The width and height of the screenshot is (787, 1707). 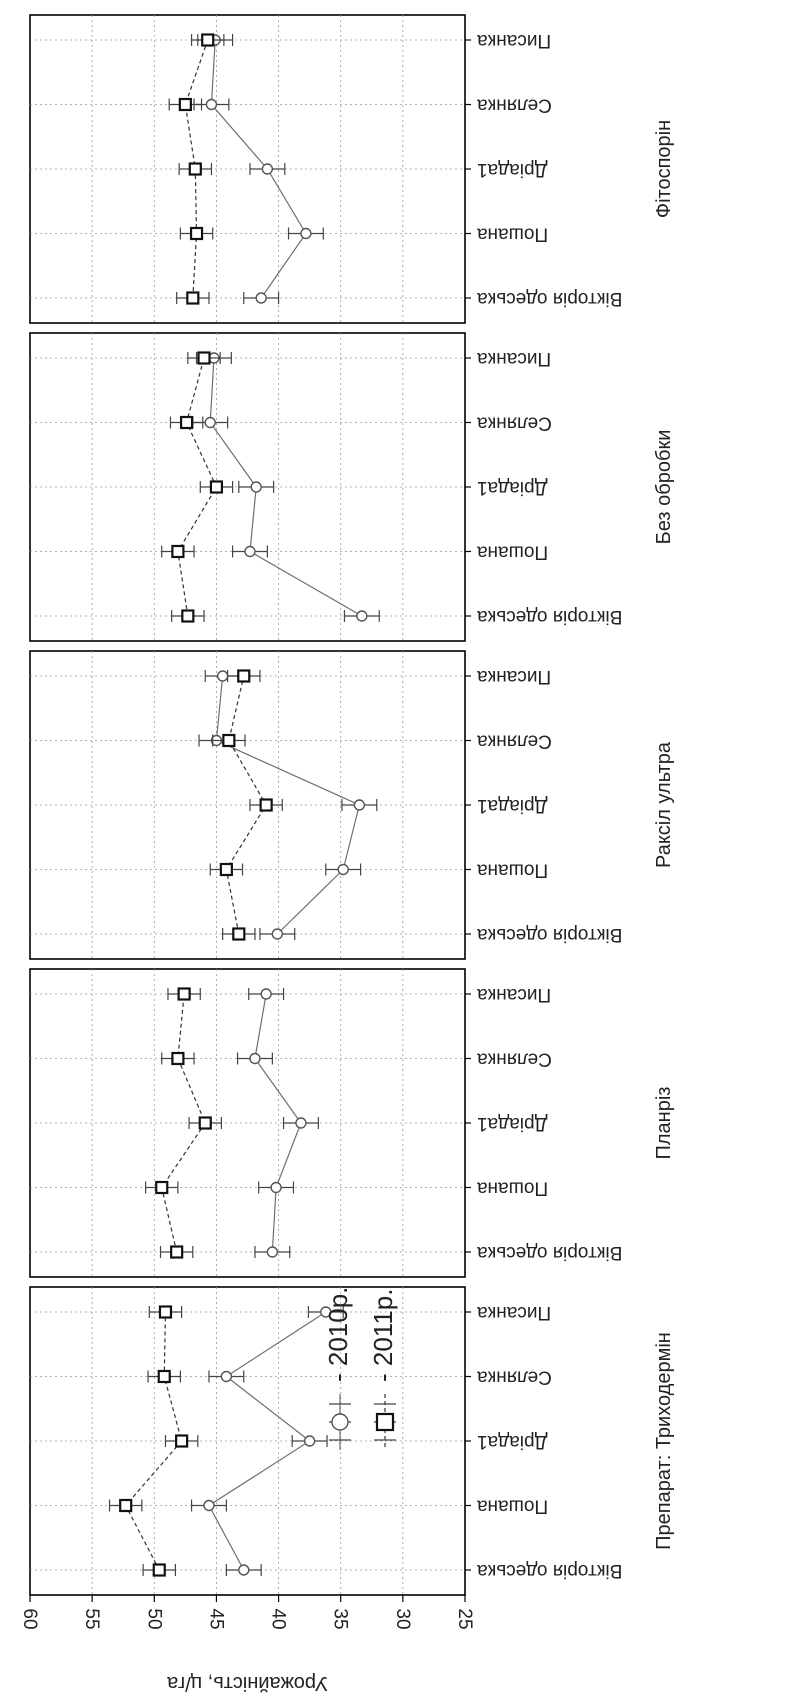 What do you see at coordinates (153, 1618) in the screenshot?
I see `y-tick-label-50: 50` at bounding box center [153, 1618].